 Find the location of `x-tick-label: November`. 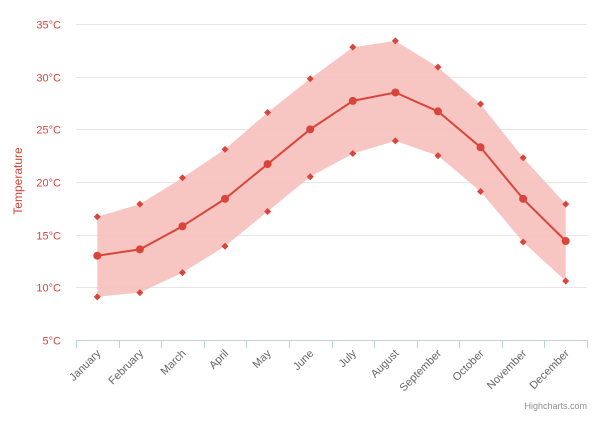

x-tick-label: November is located at coordinates (507, 369).